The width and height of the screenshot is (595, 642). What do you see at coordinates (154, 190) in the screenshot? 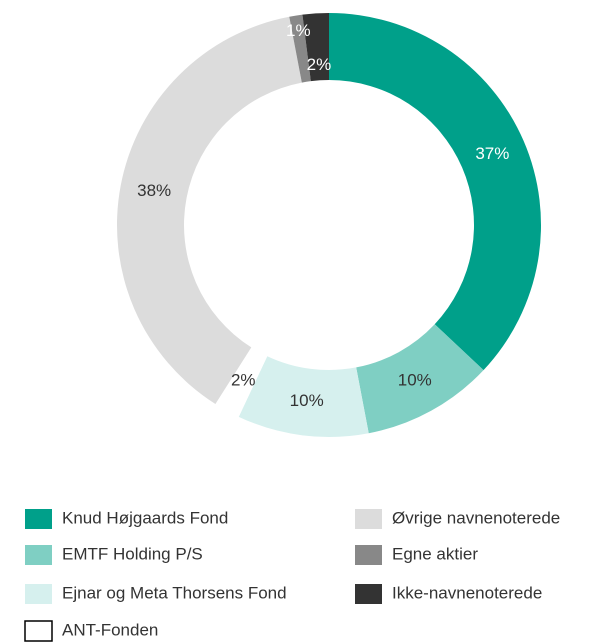
I see `data-label: 38%` at bounding box center [154, 190].